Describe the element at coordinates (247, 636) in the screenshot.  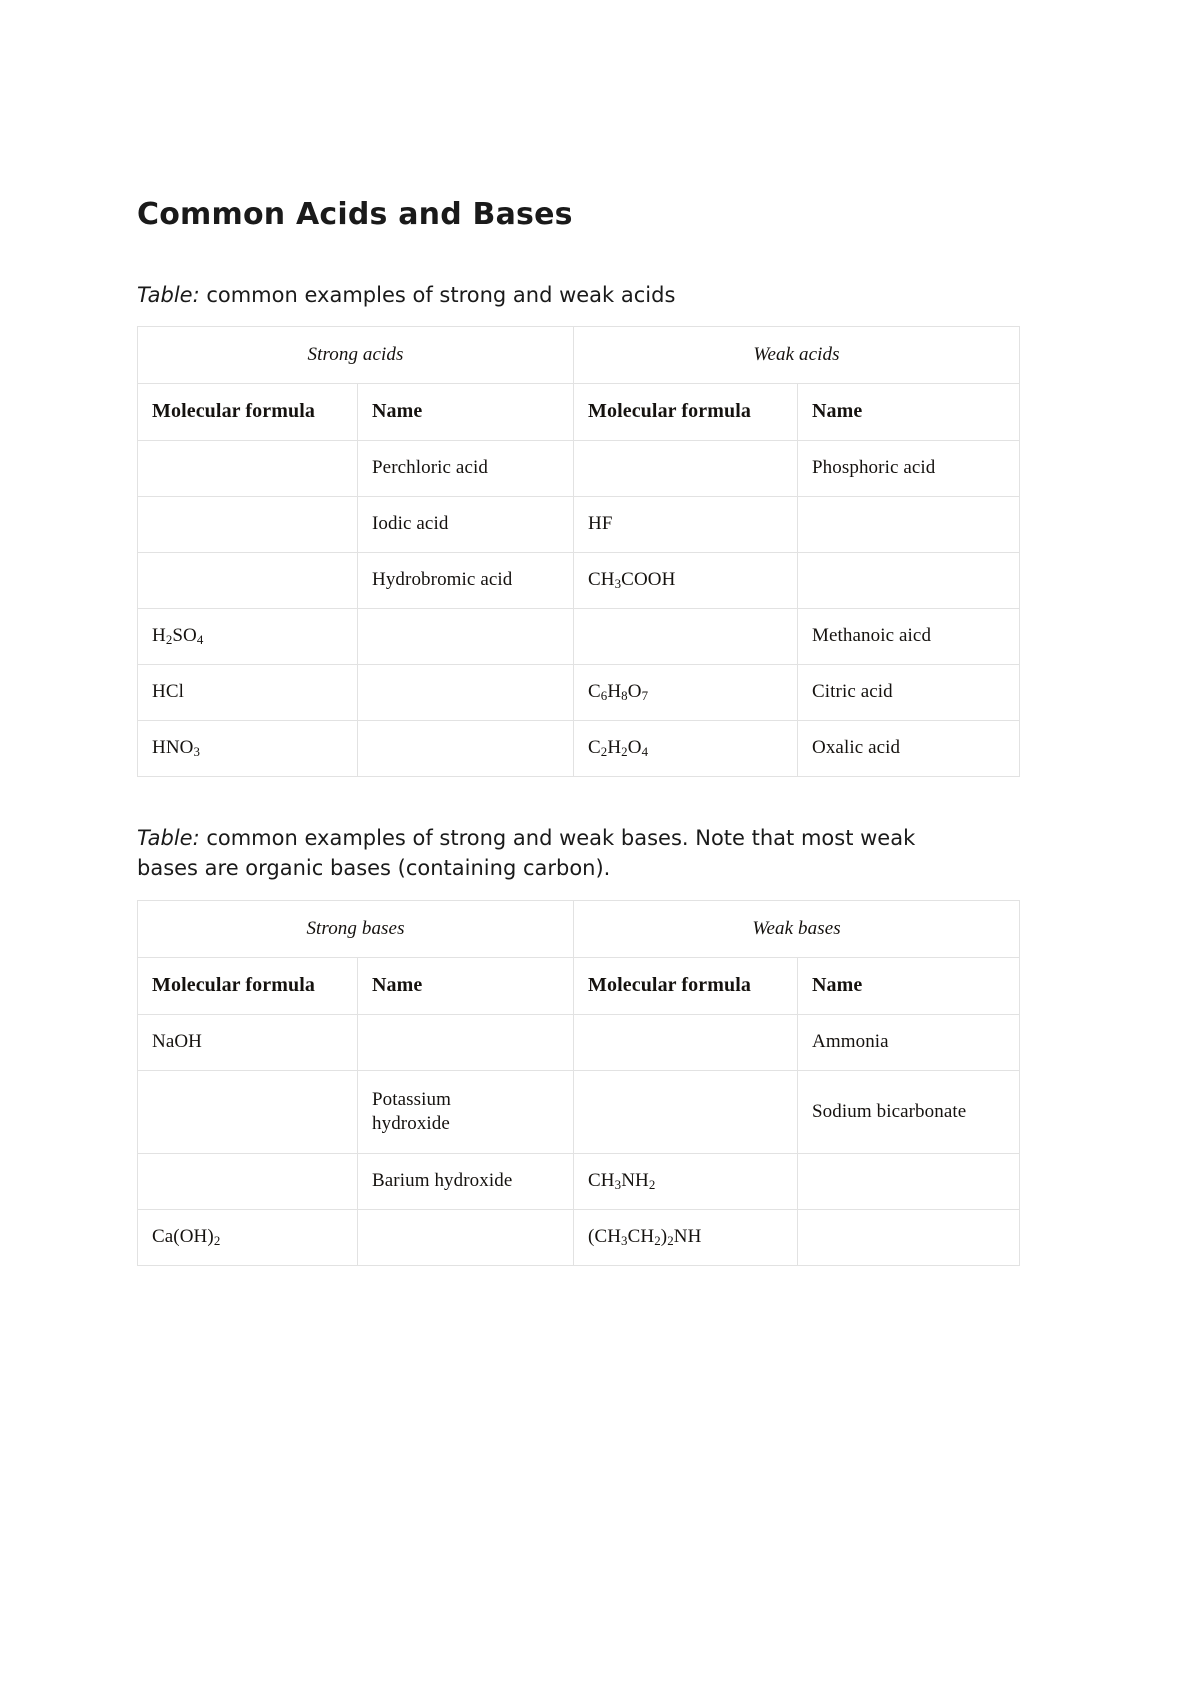
I see `cell-strong-formula: H2SO4` at that location.